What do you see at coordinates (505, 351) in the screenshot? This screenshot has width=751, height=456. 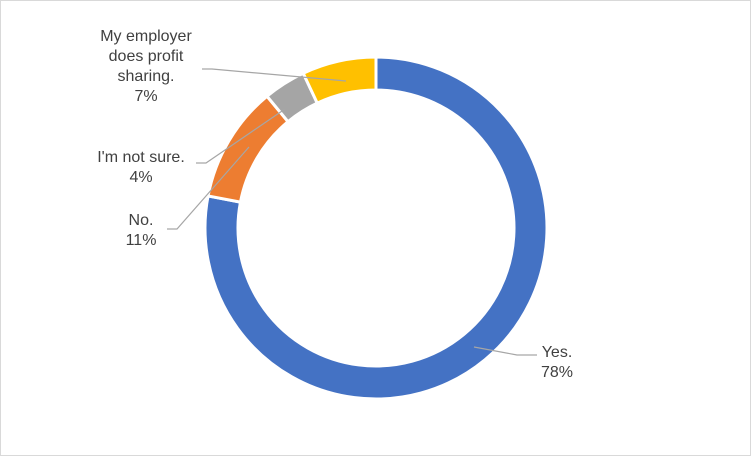 I see `leader-line-yes` at bounding box center [505, 351].